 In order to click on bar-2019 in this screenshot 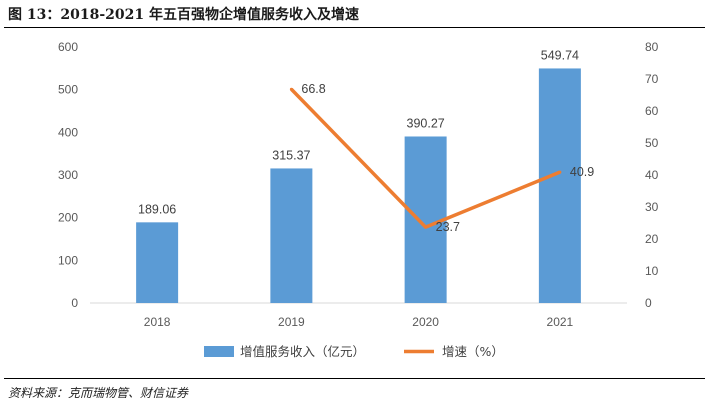, I will do `click(291, 235)`.